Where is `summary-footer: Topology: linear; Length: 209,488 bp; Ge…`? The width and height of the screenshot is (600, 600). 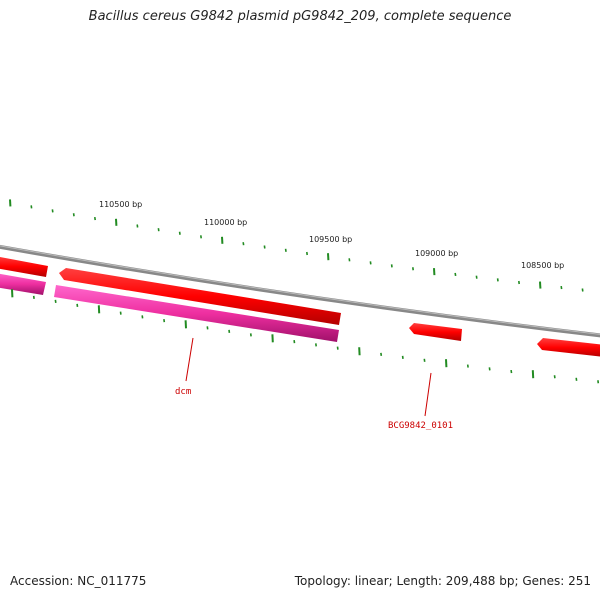
summary-footer: Topology: linear; Length: 209,488 bp; Ge… is located at coordinates (442, 581).